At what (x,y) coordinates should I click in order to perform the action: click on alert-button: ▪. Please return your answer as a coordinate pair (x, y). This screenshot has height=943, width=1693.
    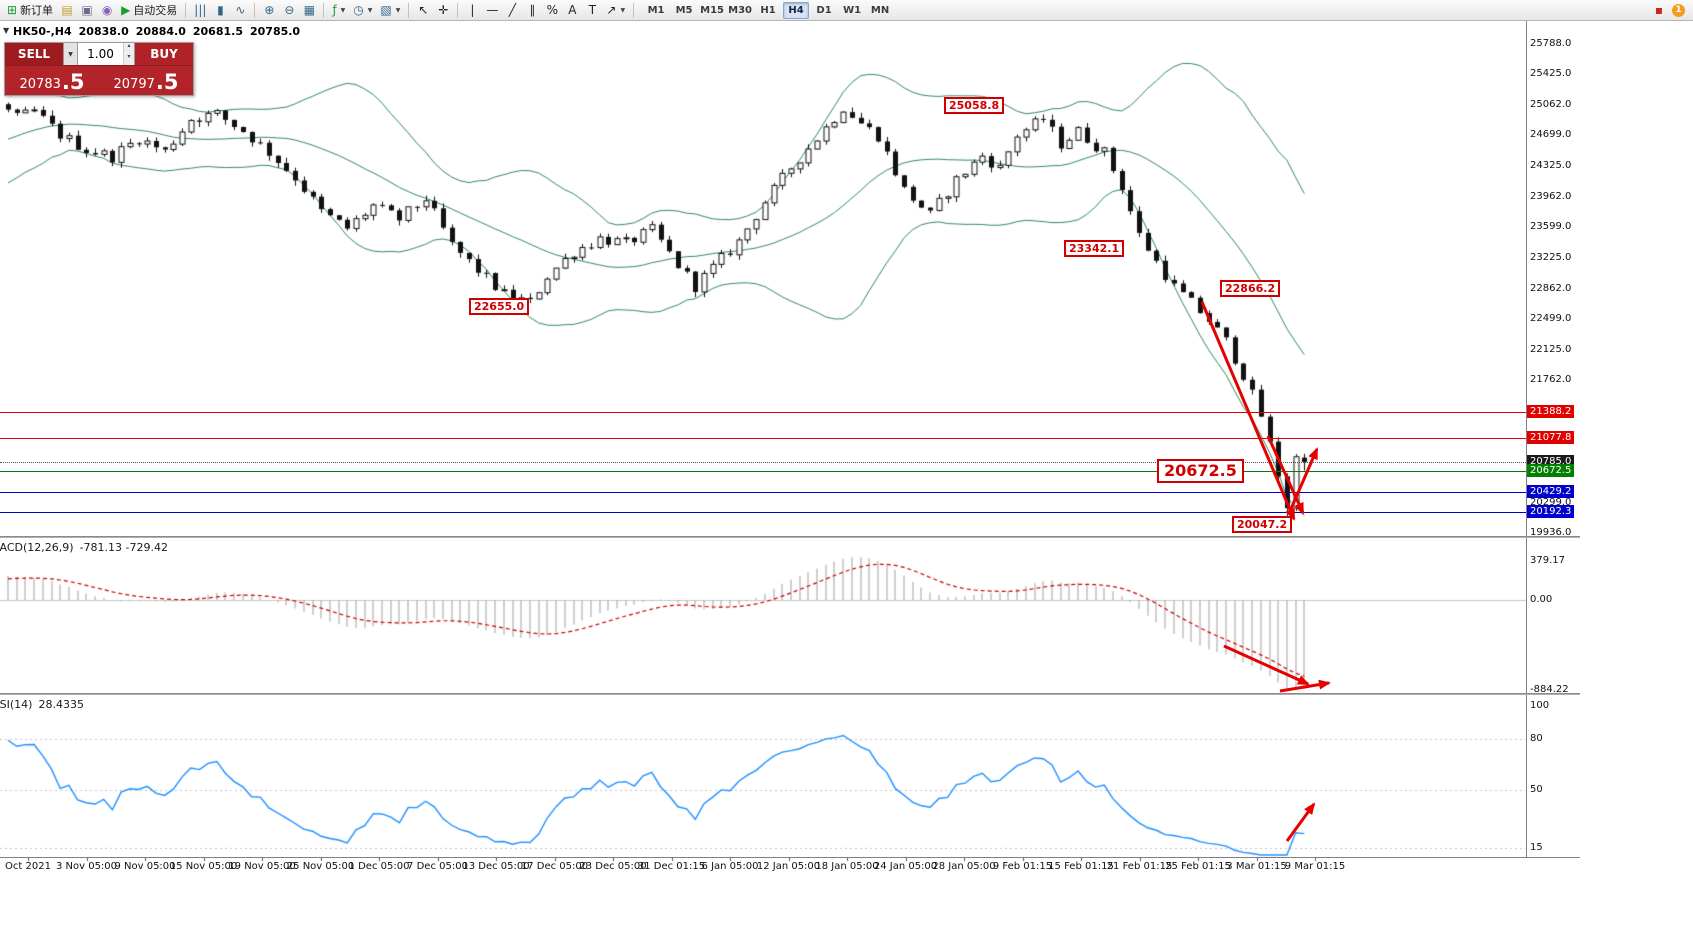
    Looking at the image, I should click on (1659, 10).